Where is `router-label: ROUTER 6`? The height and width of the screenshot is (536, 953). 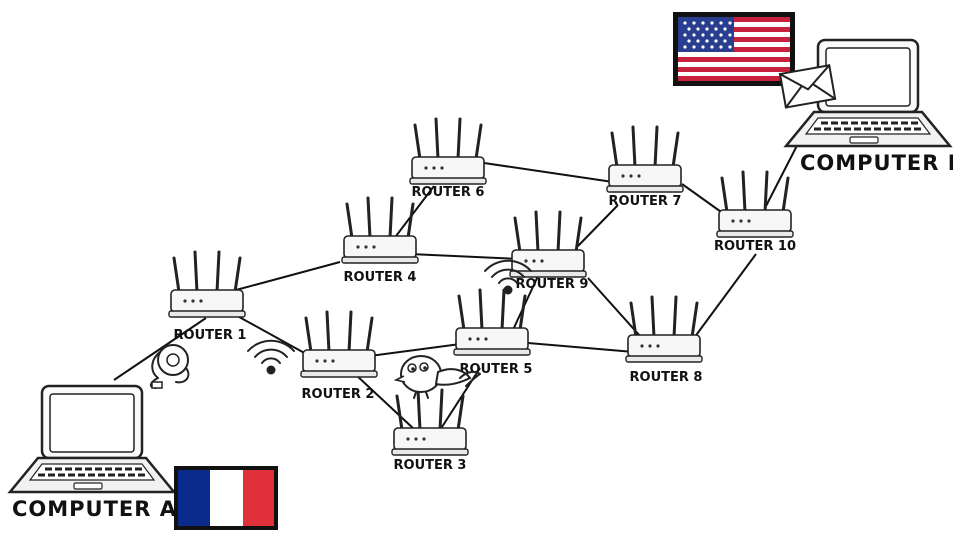
router-label: ROUTER 6 is located at coordinates (448, 192).